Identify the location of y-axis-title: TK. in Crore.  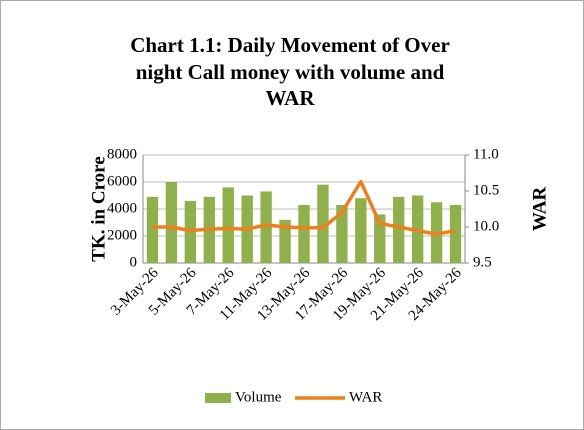
(98, 208).